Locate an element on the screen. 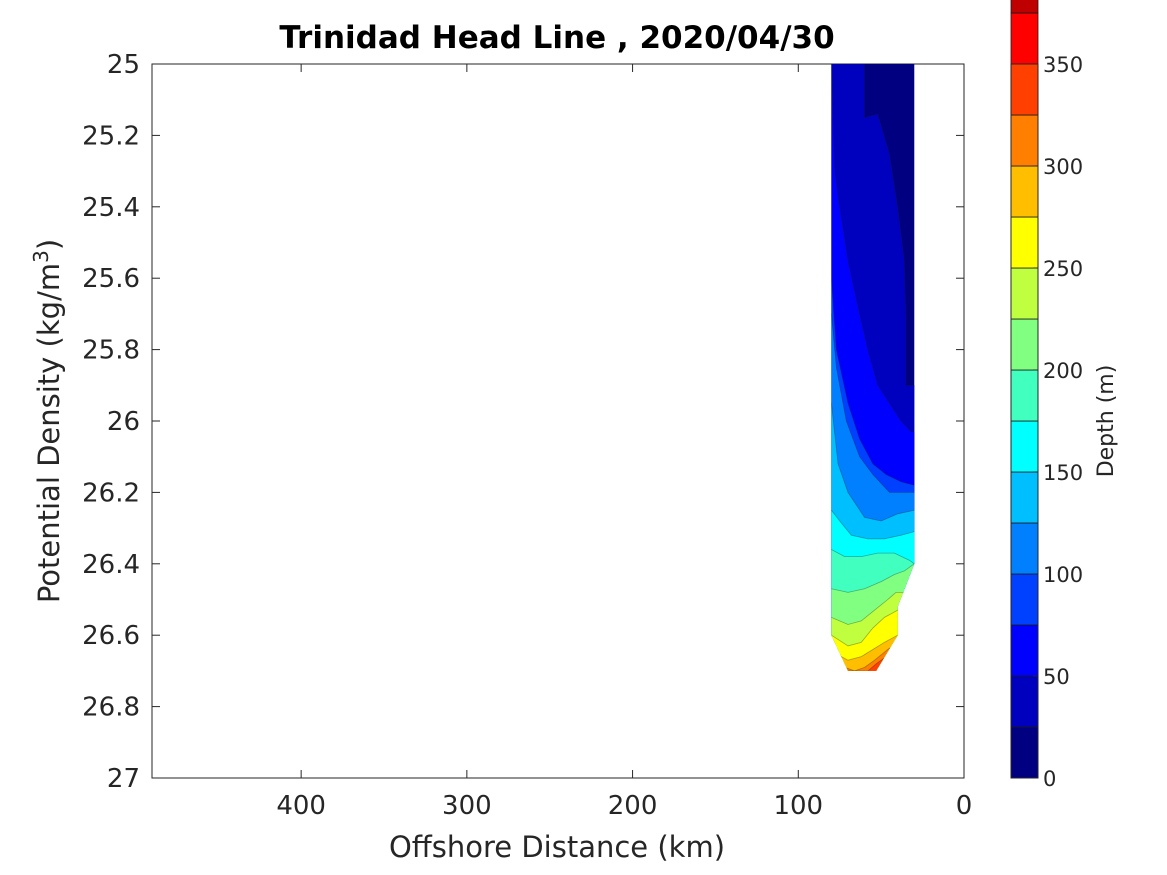  y-tick-label: 26.6 is located at coordinates (111, 636).